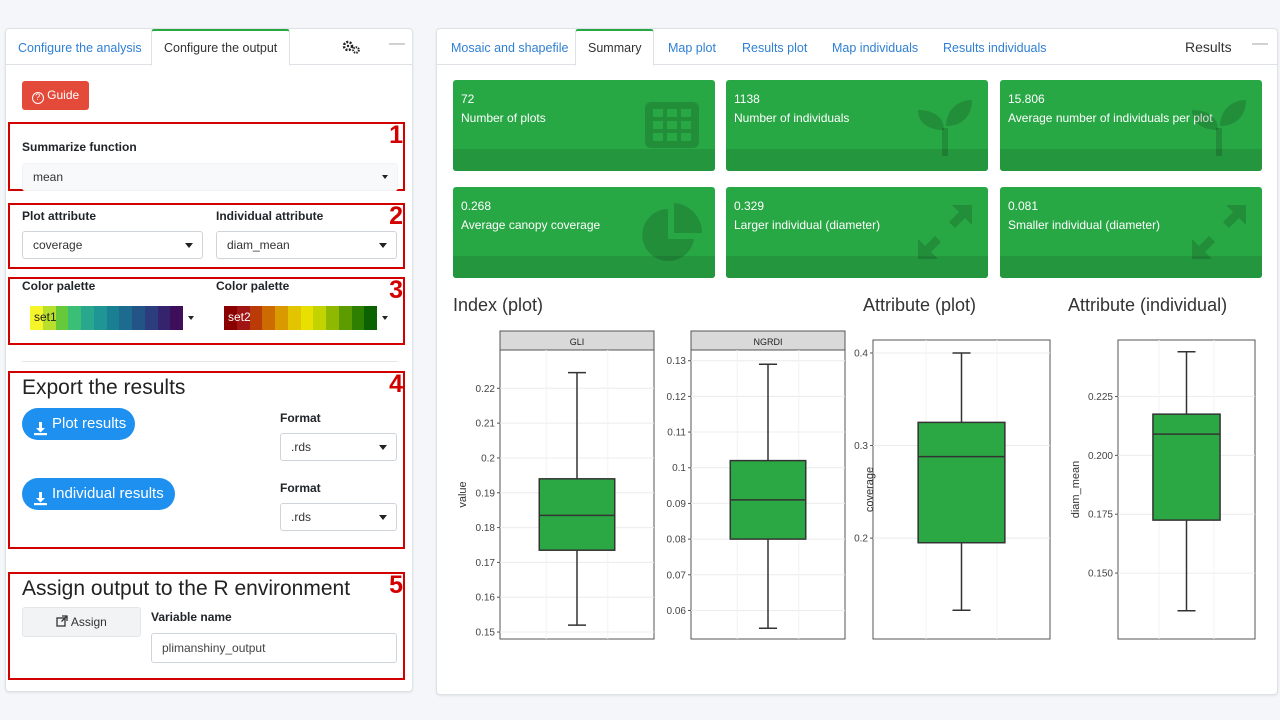 The width and height of the screenshot is (1280, 720). Describe the element at coordinates (300, 488) in the screenshot. I see `individual-format-label: Format` at that location.